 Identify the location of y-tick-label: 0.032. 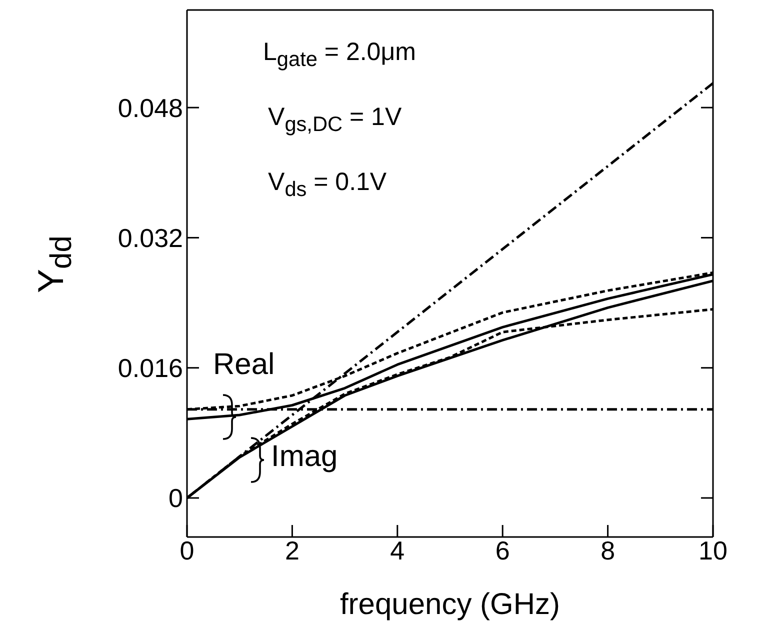
(150, 237).